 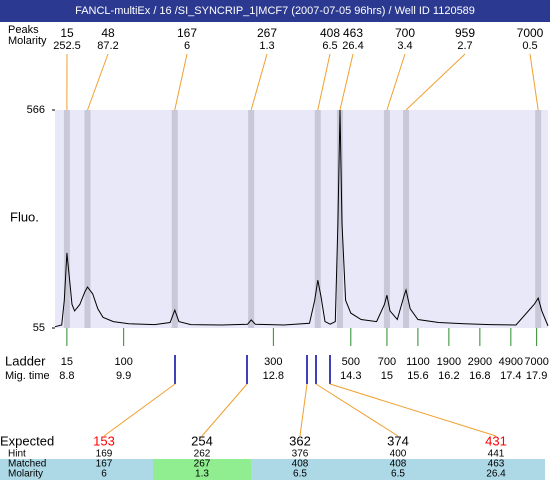 I want to click on y-tick-label: 566, so click(x=36, y=110).